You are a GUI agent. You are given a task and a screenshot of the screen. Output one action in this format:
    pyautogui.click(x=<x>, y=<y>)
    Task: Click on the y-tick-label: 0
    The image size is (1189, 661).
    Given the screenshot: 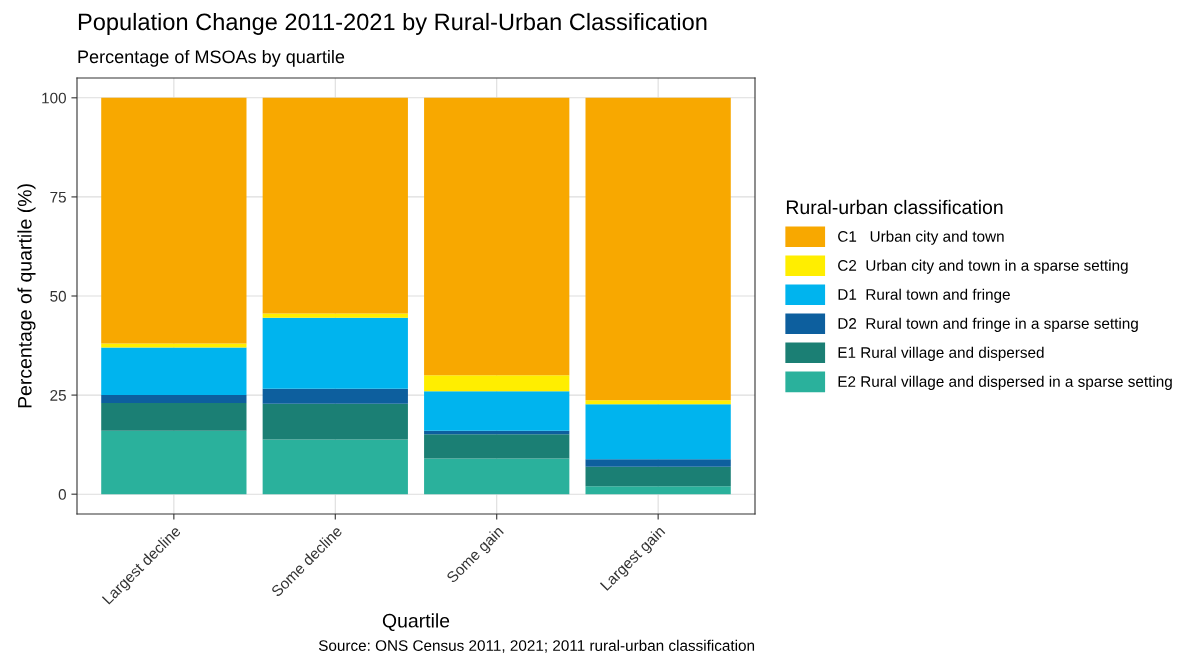 What is the action you would take?
    pyautogui.click(x=62, y=494)
    